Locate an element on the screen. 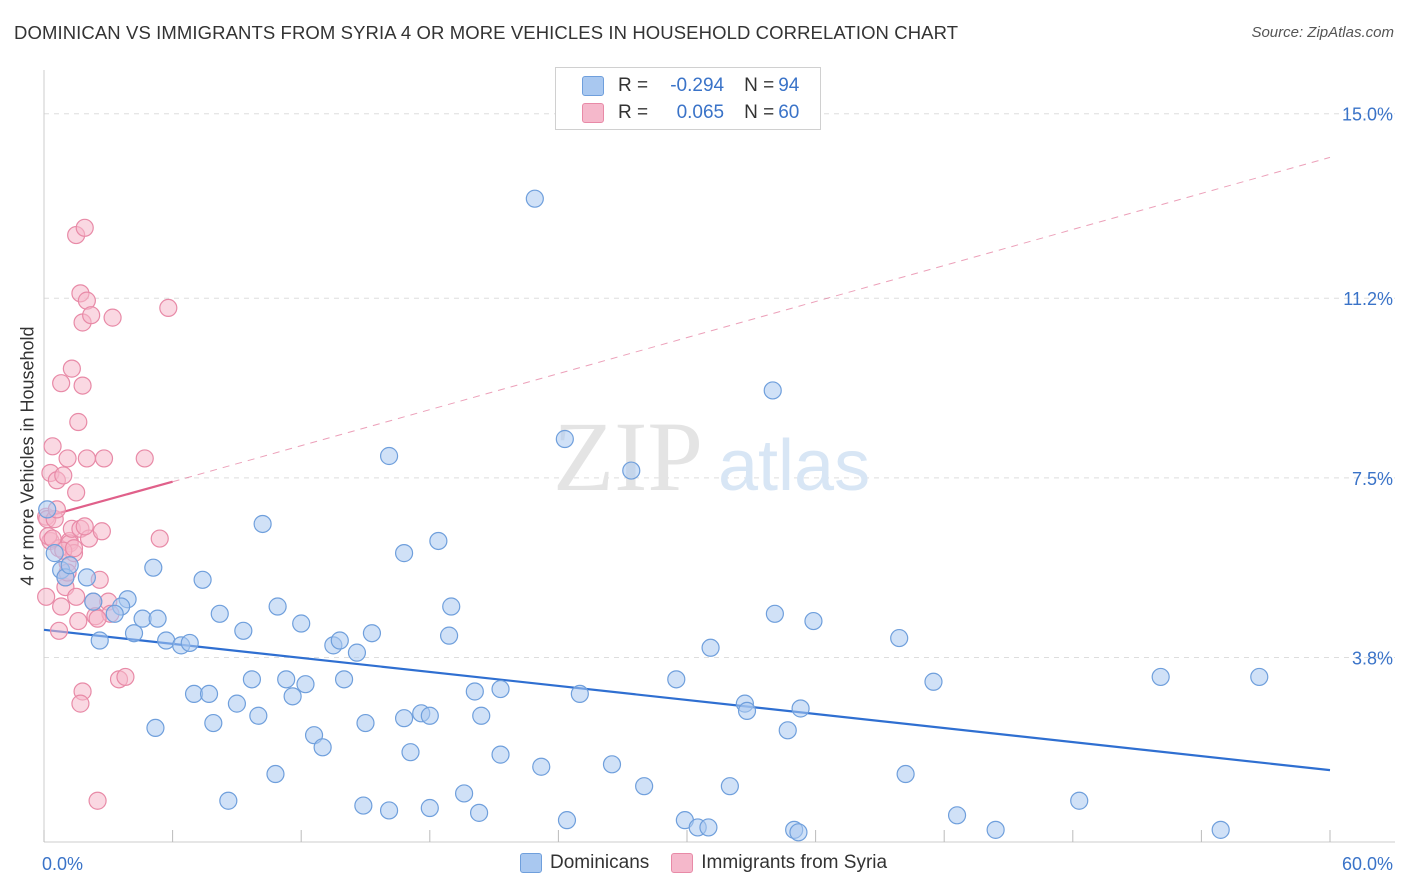  legend-item-syria: Immigrants from Syria is located at coordinates (779, 863).